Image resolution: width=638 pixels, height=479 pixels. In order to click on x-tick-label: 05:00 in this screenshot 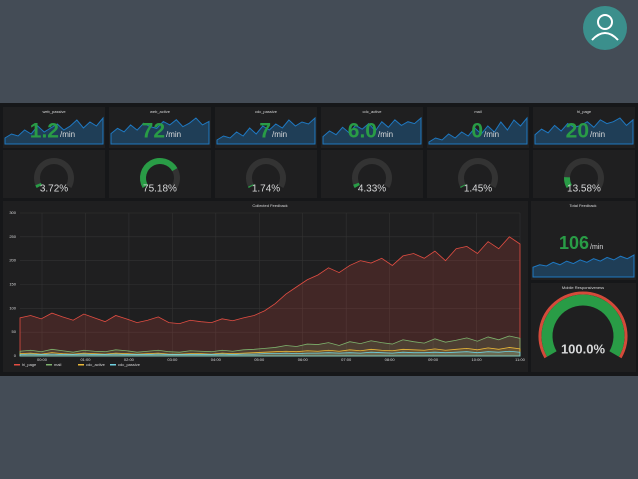, I will do `click(259, 359)`.